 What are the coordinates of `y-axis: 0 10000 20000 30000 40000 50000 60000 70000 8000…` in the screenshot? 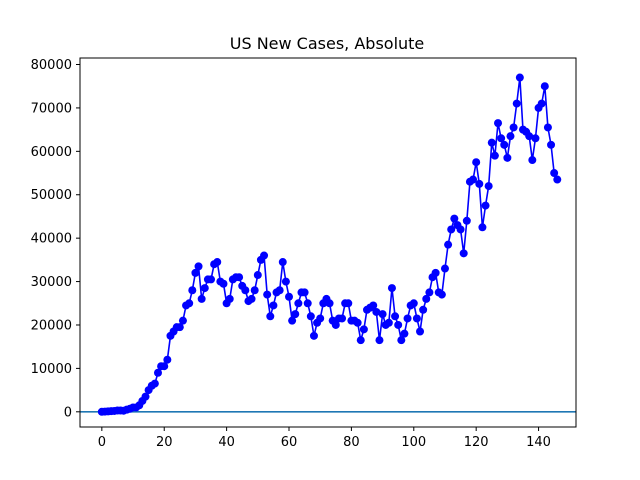 It's located at (55, 239).